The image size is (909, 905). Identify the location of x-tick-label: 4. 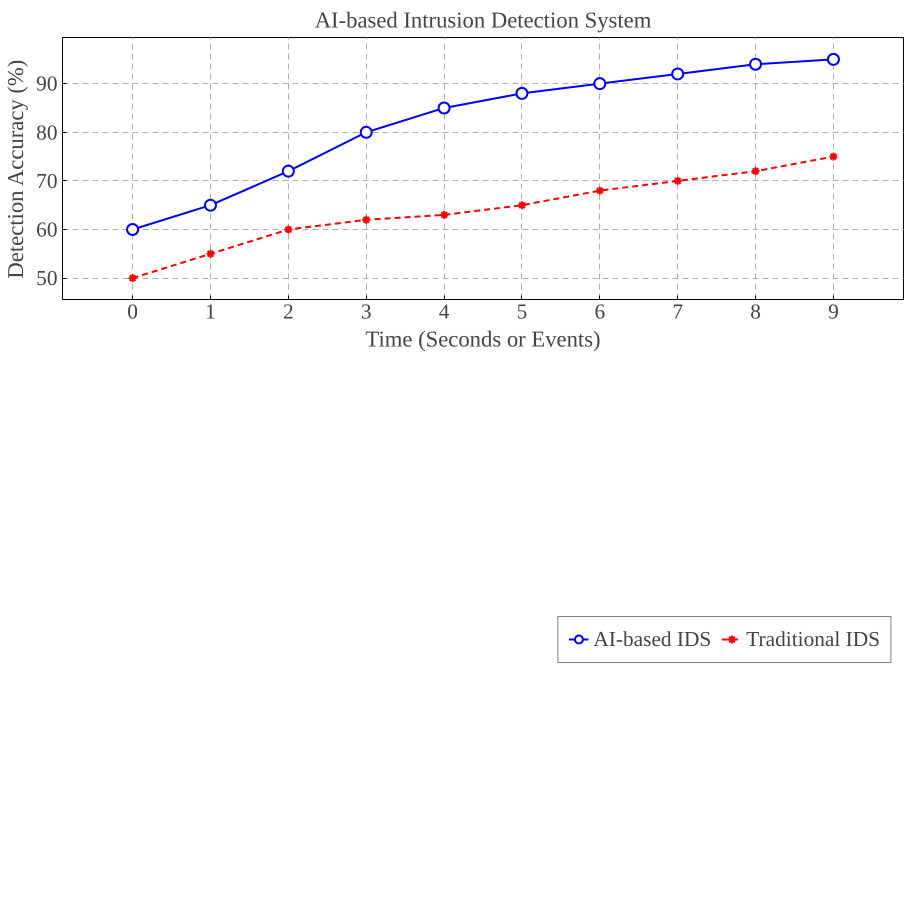
(444, 312).